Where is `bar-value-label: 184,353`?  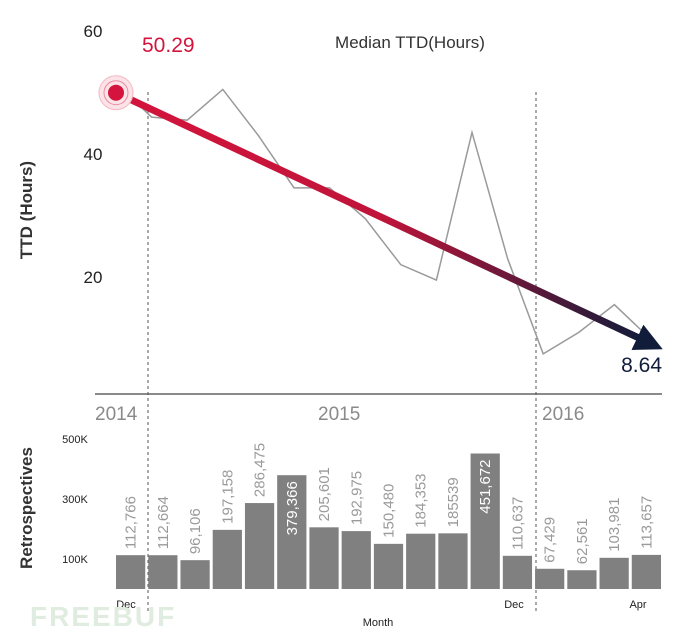 bar-value-label: 184,353 is located at coordinates (421, 500).